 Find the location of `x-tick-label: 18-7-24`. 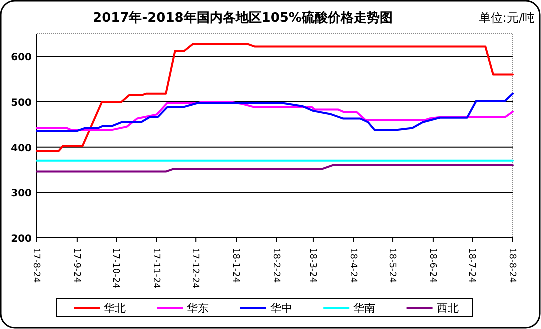

x-tick-label: 18-7-24 is located at coordinates (471, 266).